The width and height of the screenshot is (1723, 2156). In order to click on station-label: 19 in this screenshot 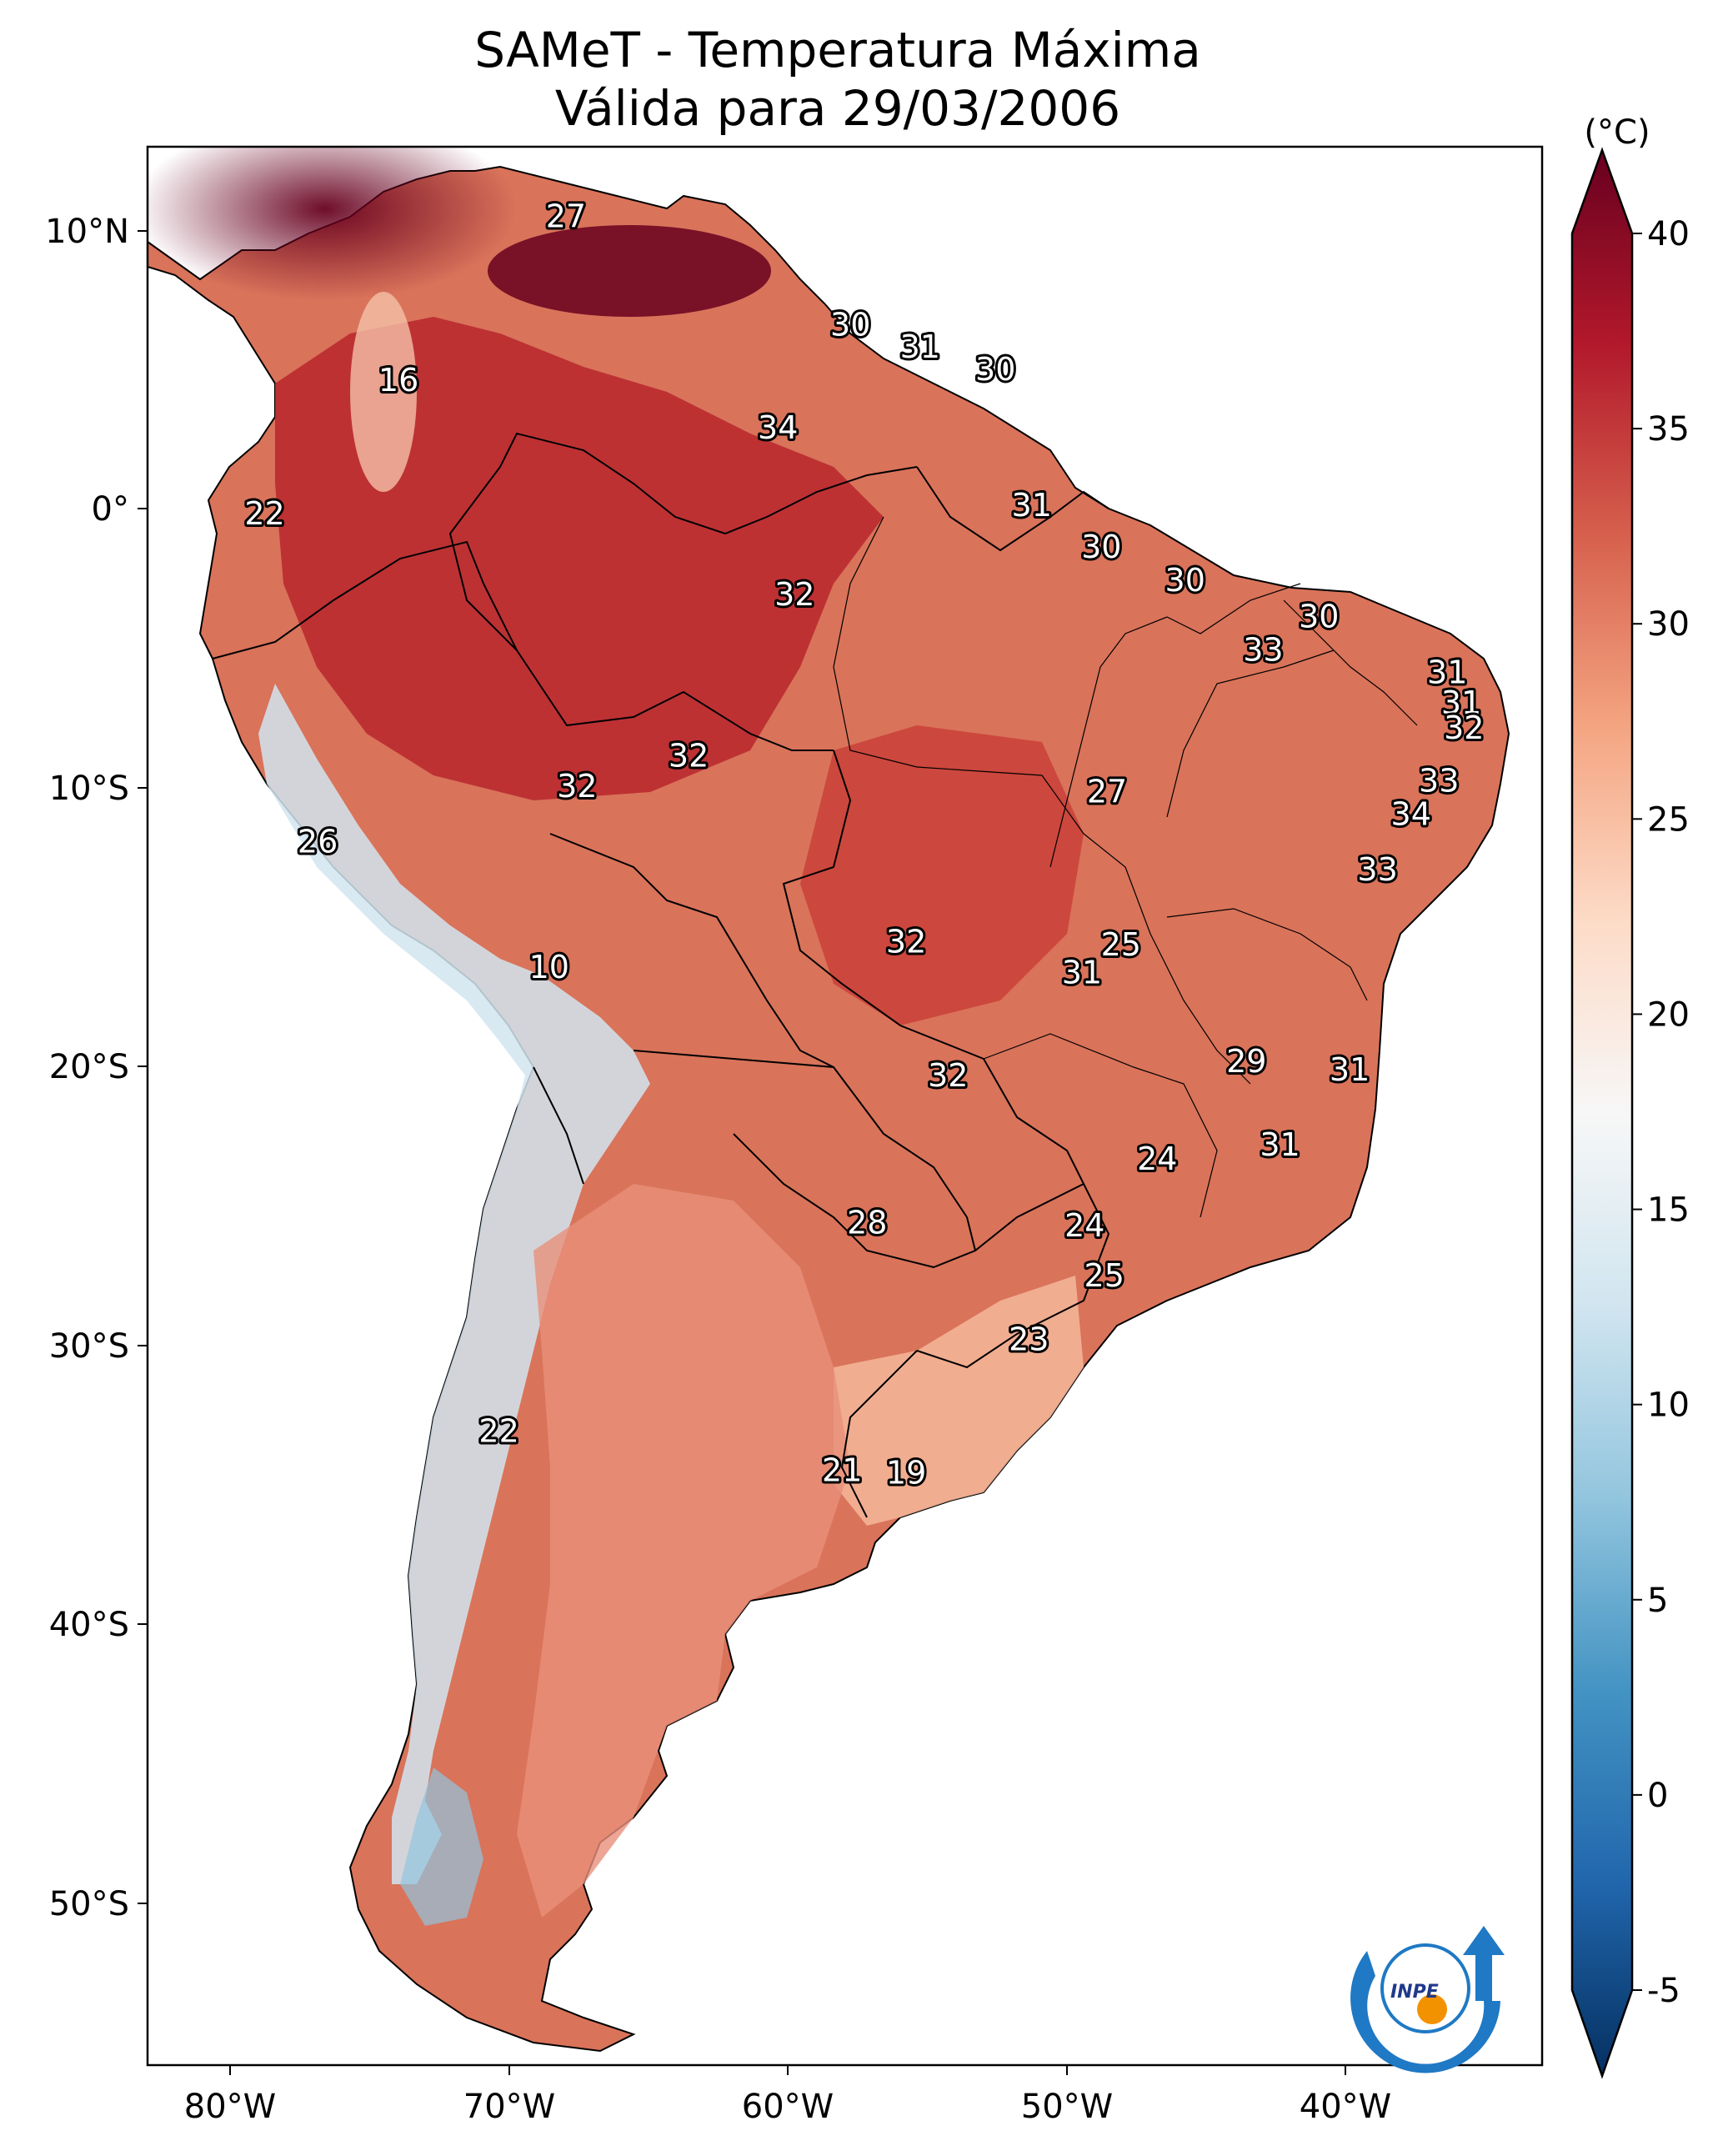, I will do `click(906, 1474)`.